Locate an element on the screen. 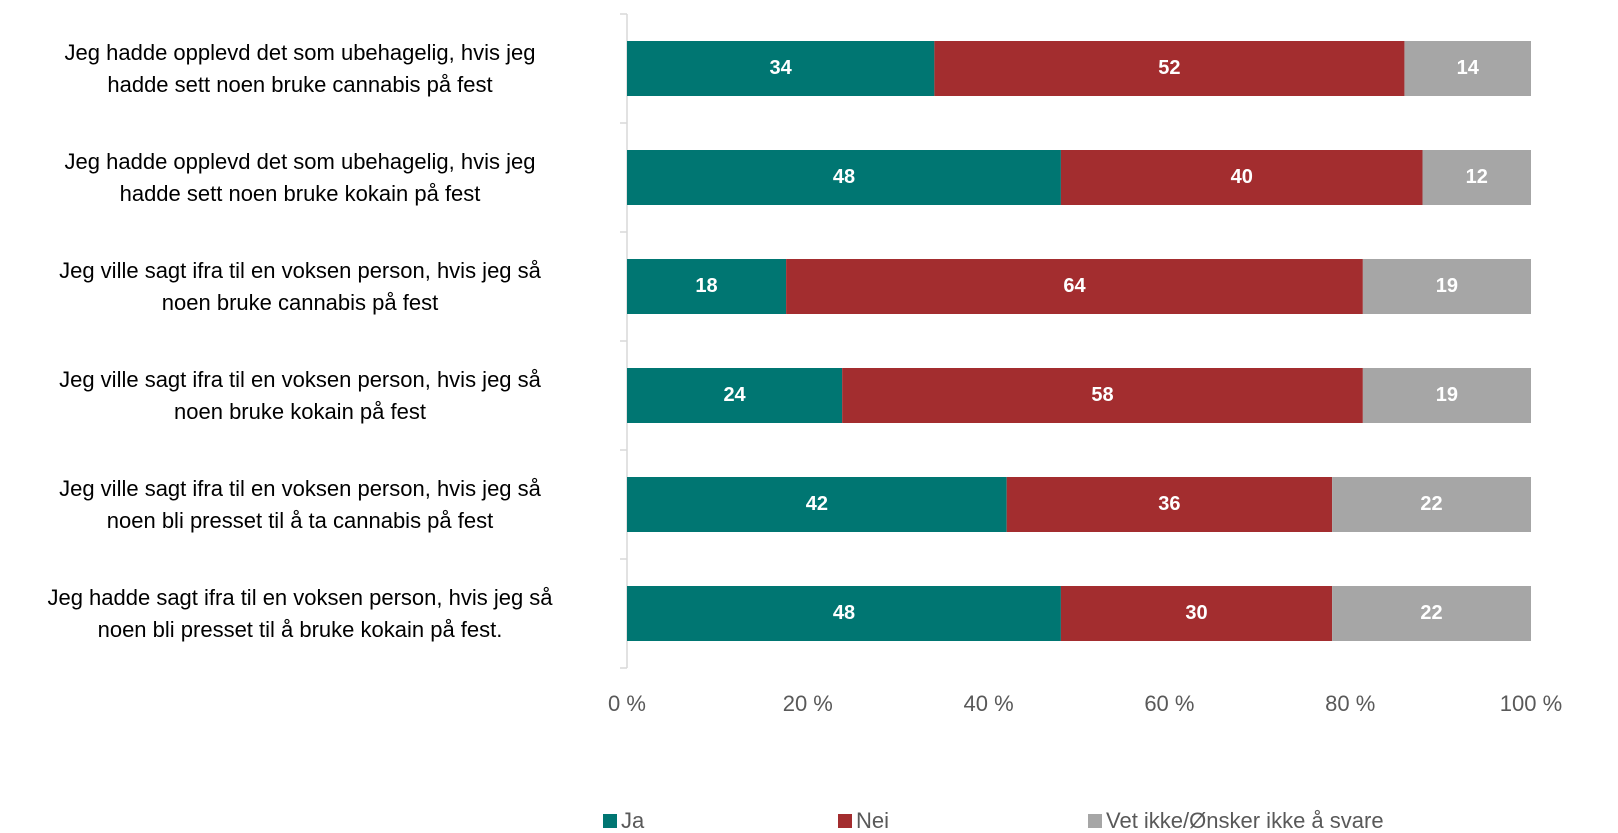 The height and width of the screenshot is (833, 1618). legend-label: Ja is located at coordinates (633, 820).